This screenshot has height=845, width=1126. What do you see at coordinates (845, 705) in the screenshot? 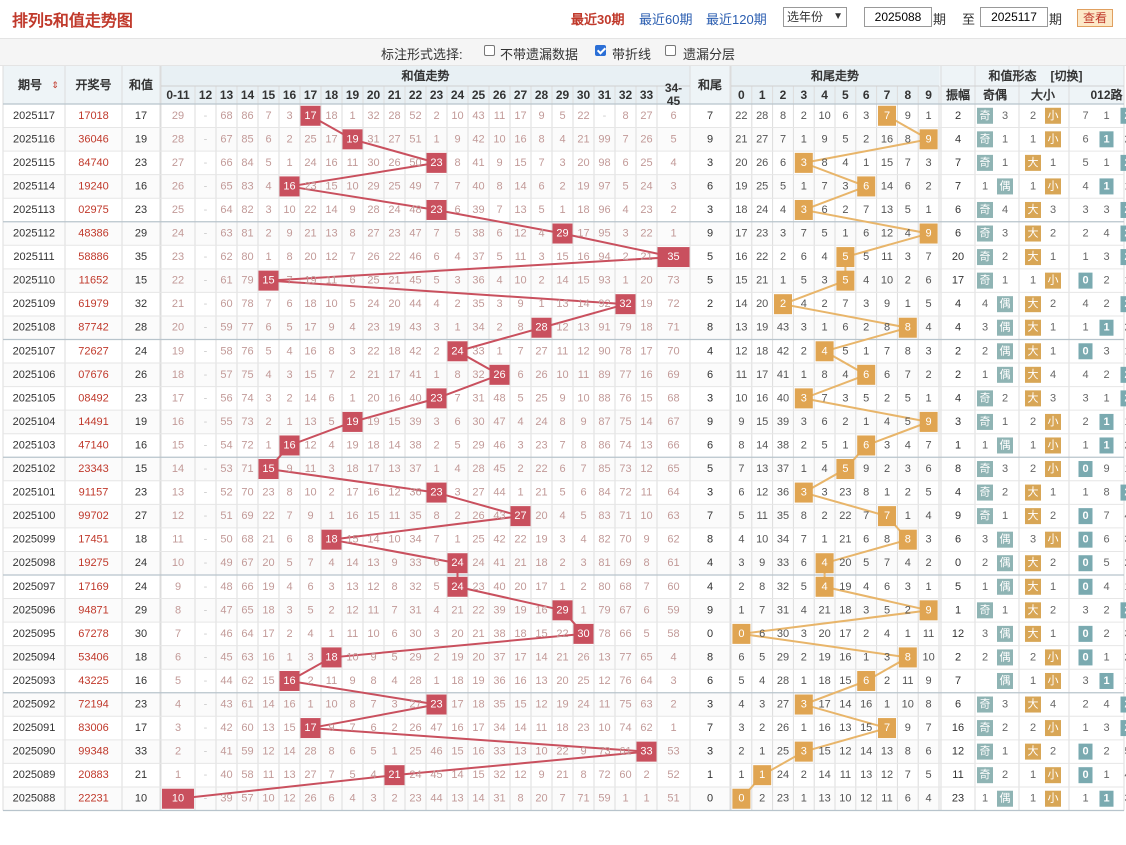
I see `tail-missing-value: 14` at bounding box center [845, 705].